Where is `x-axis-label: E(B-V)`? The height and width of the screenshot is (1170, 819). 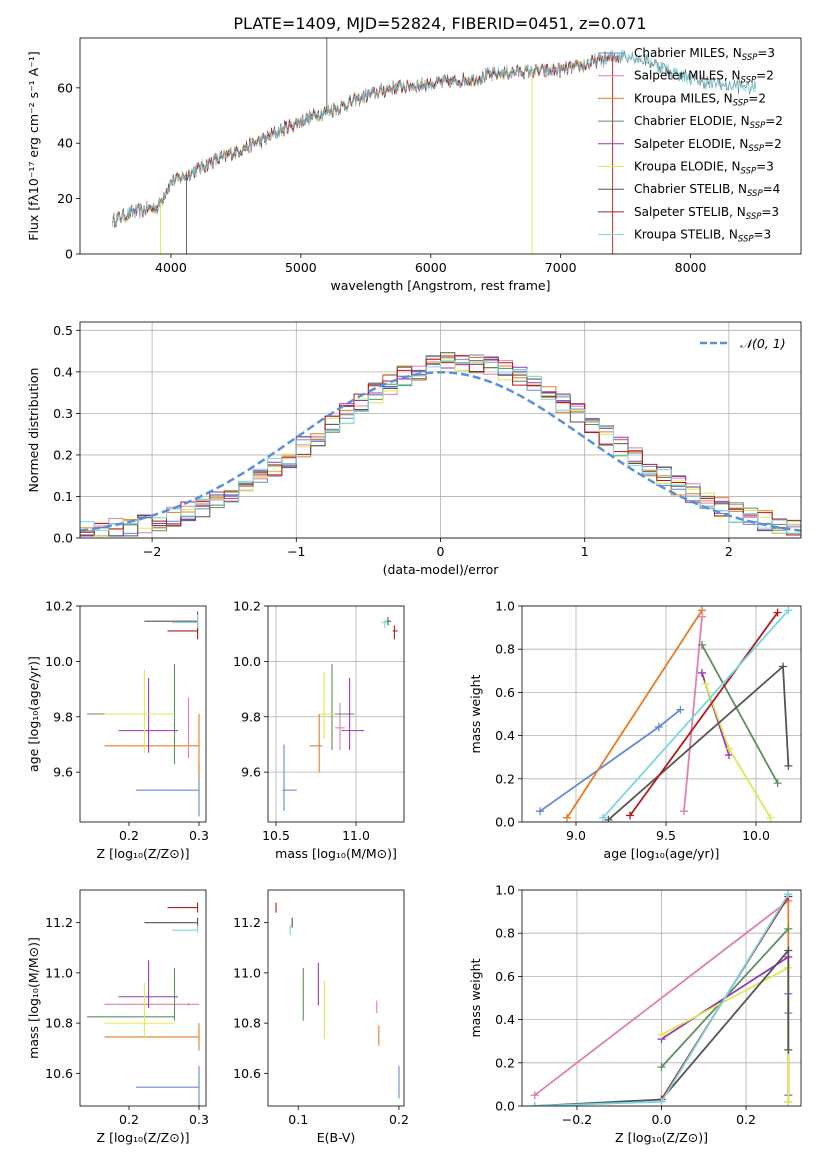
x-axis-label: E(B-V) is located at coordinates (336, 1137).